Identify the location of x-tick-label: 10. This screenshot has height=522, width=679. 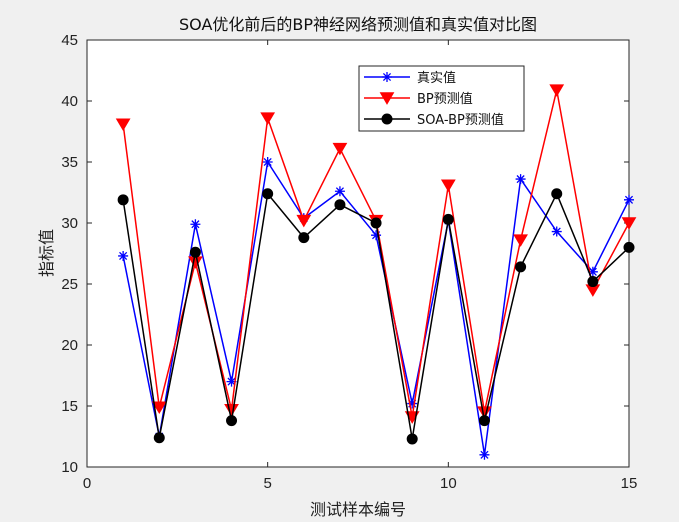
(448, 483).